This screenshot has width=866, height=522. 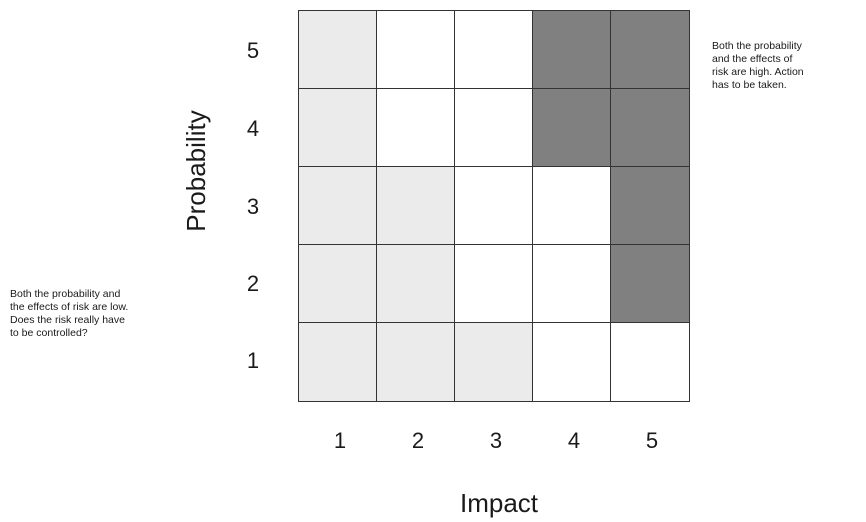 What do you see at coordinates (499, 503) in the screenshot?
I see `x-axis-label: Impact` at bounding box center [499, 503].